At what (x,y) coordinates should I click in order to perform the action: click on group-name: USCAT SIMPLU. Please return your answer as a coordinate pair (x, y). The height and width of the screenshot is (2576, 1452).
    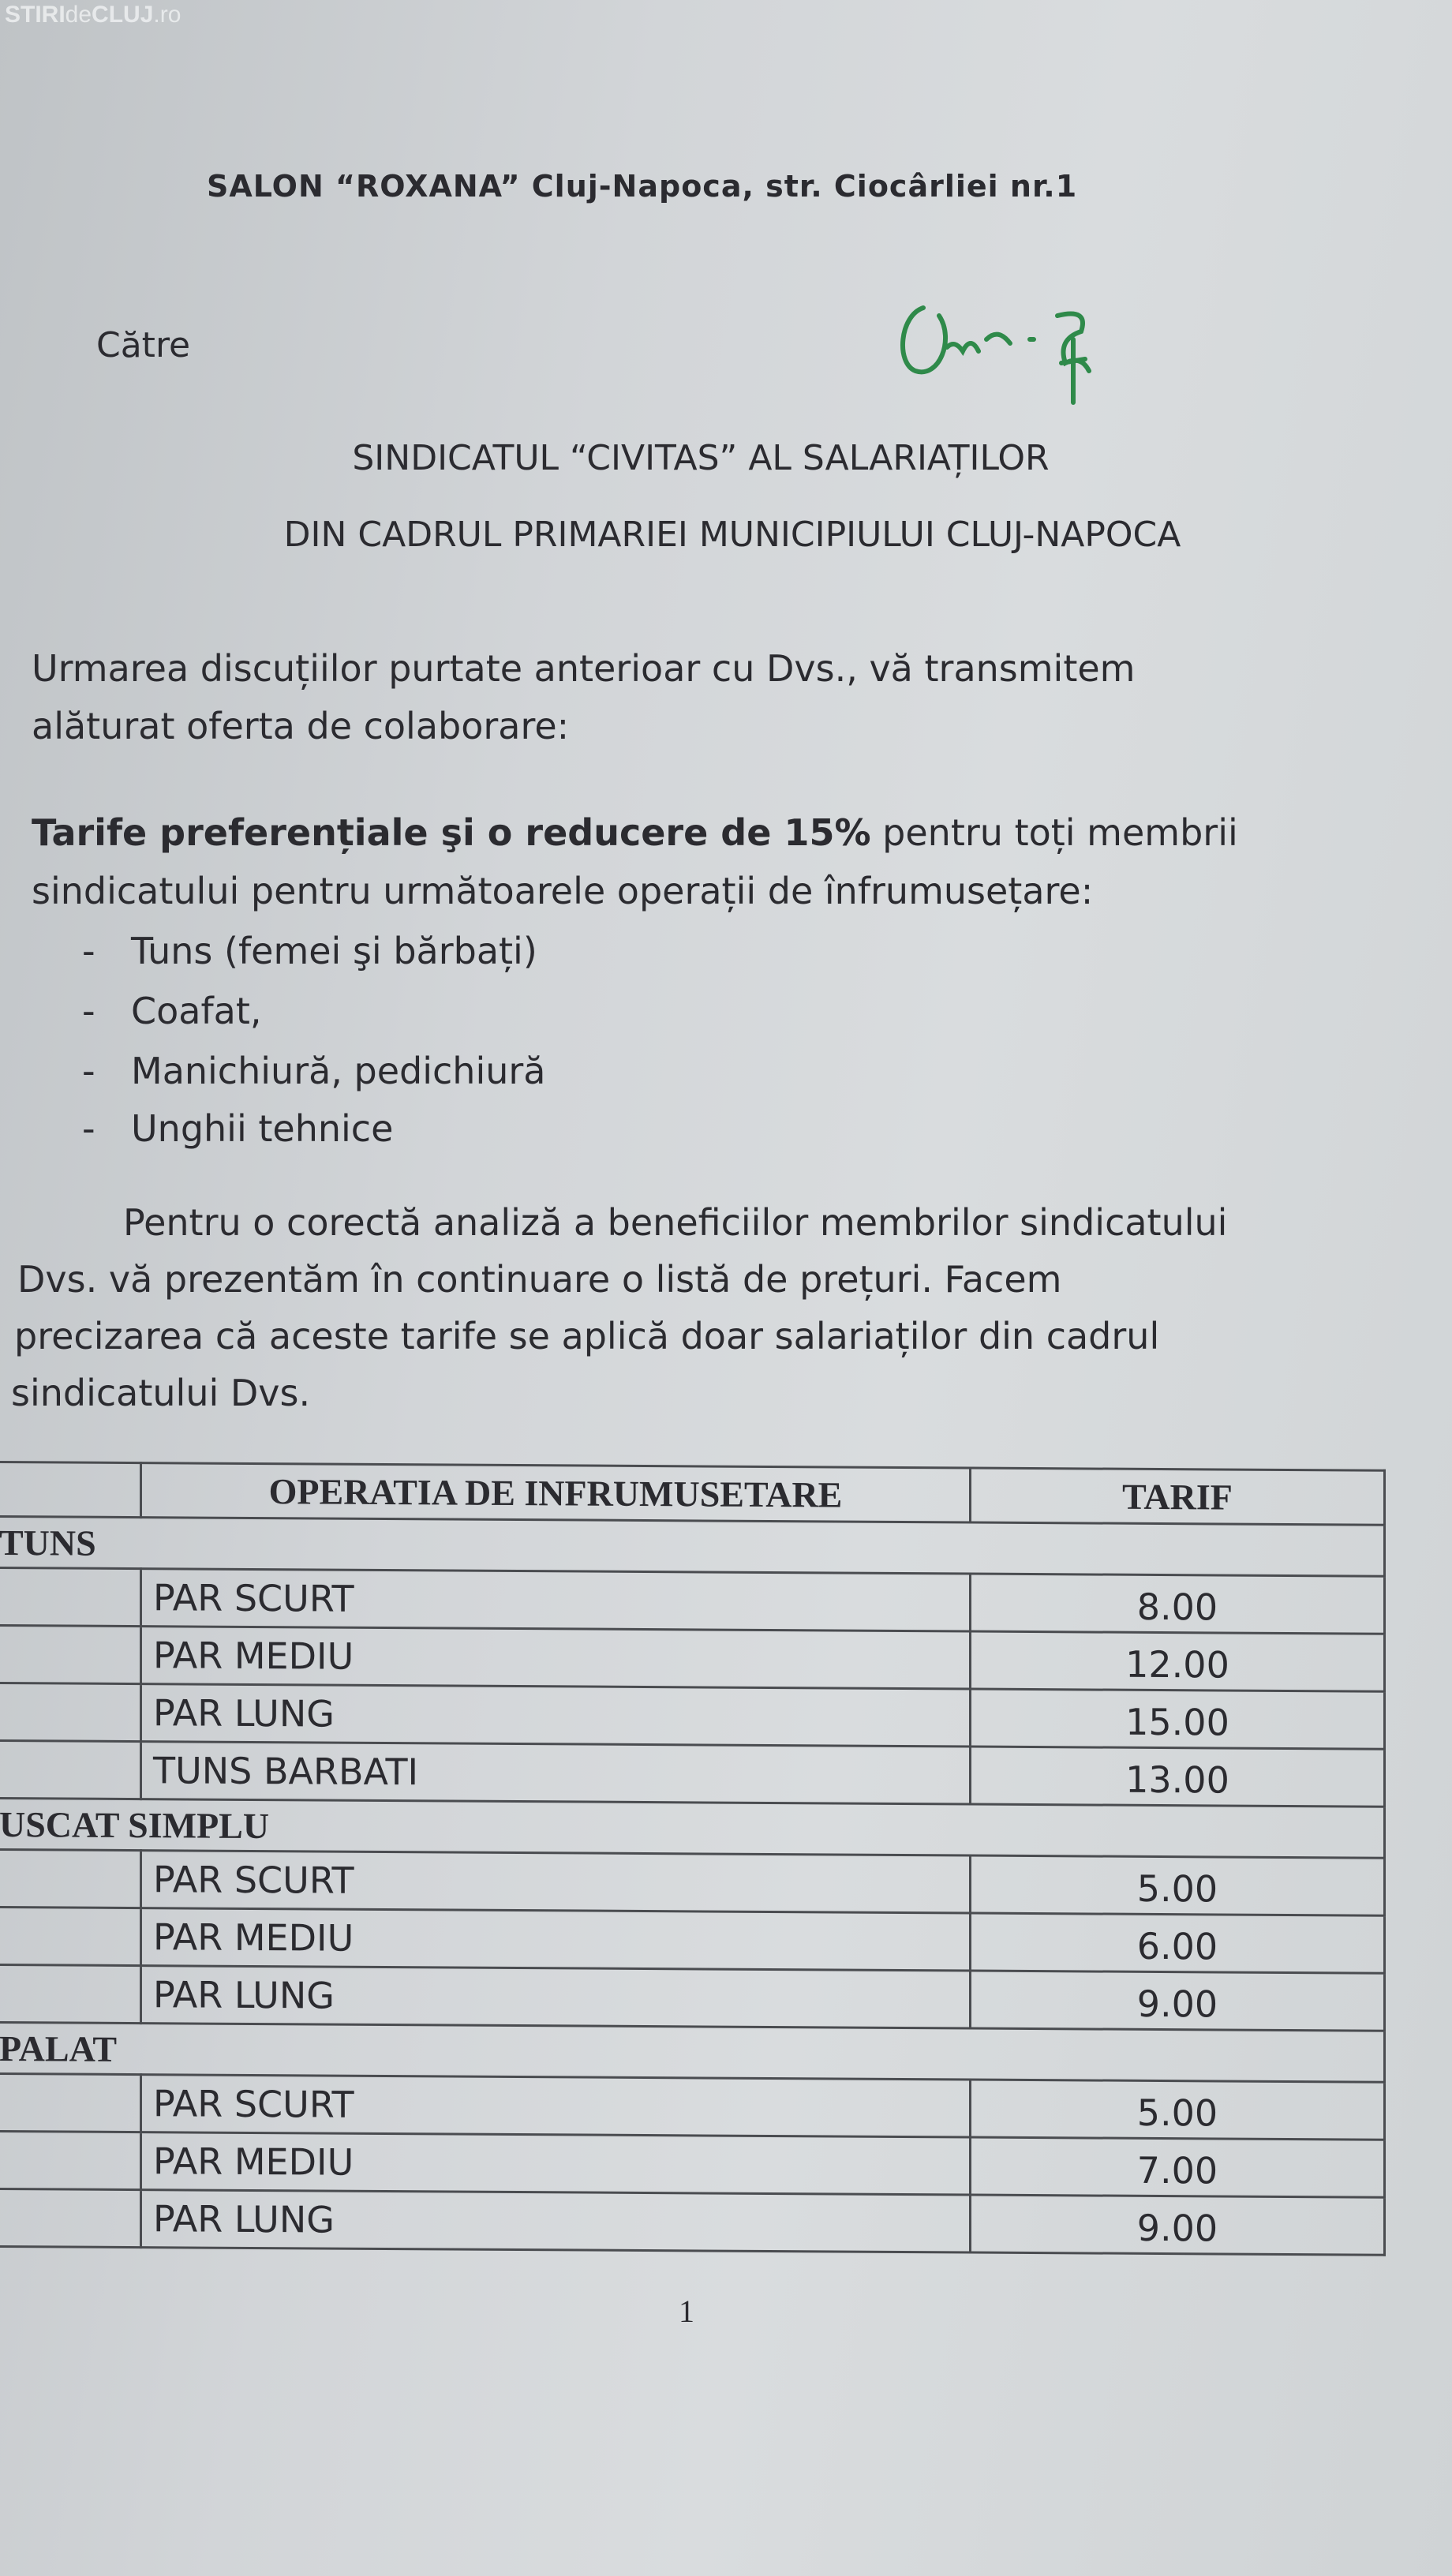
    Looking at the image, I should click on (692, 1828).